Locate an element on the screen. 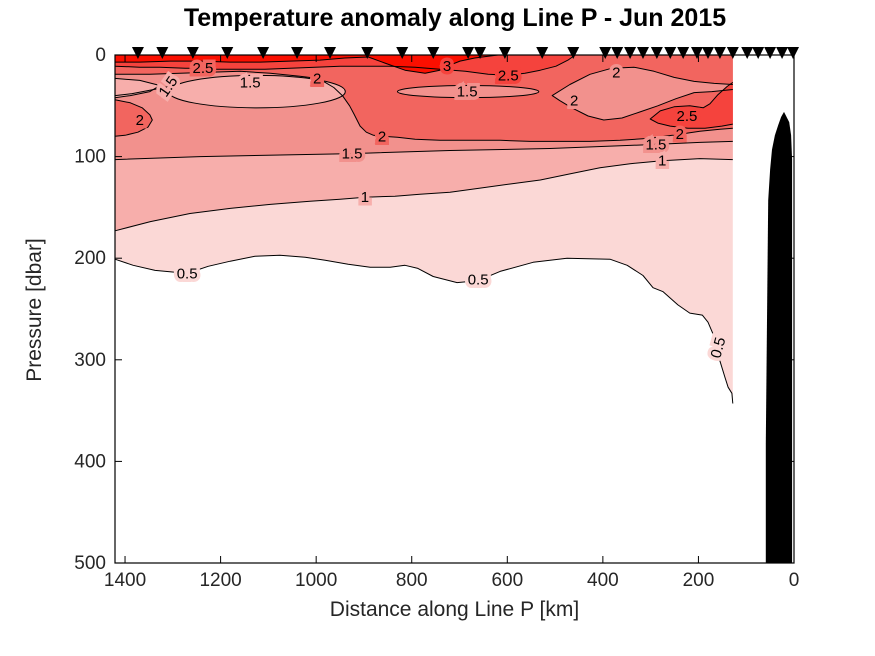 This screenshot has width=875, height=656. patch-left-1-1.5 is located at coordinates (137, 88).